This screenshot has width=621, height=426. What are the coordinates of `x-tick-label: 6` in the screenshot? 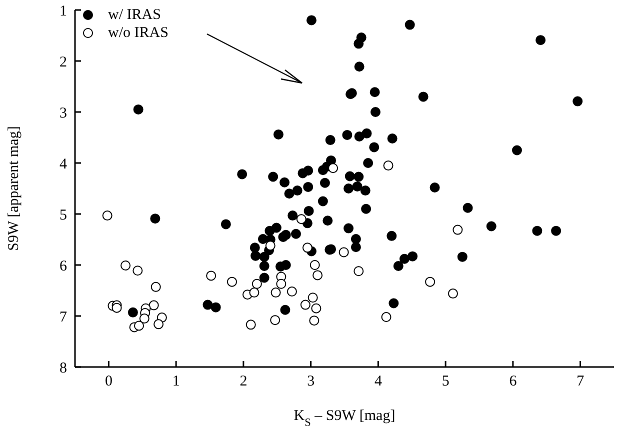 It's located at (513, 382).